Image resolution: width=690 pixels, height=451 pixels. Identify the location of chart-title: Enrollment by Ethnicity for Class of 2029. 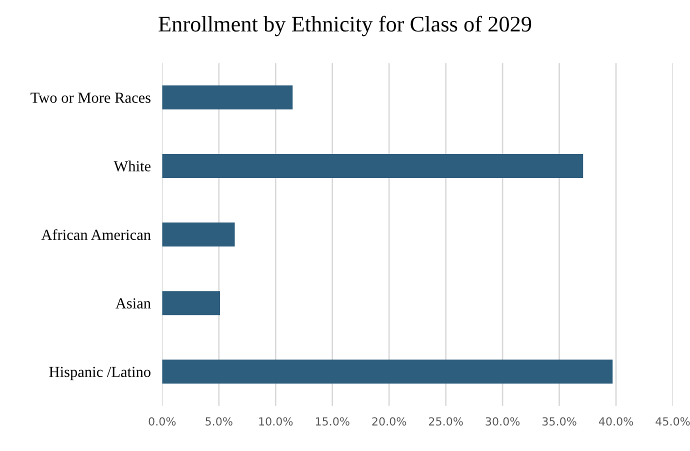
(345, 26).